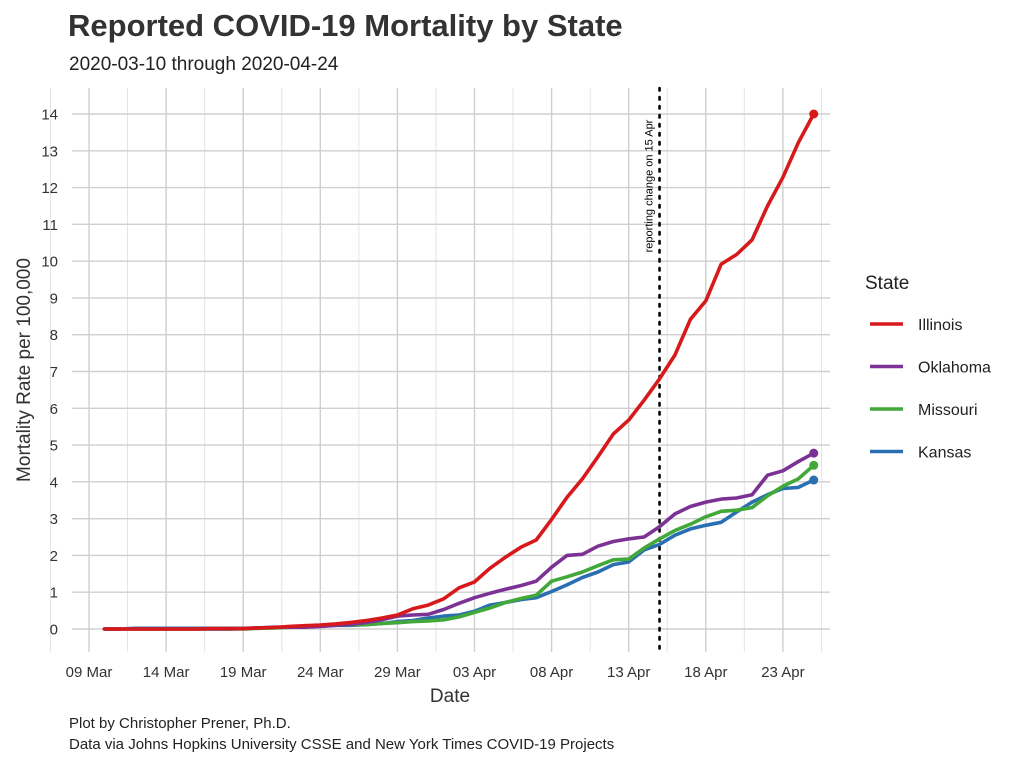 Image resolution: width=1024 pixels, height=768 pixels. What do you see at coordinates (24, 370) in the screenshot?
I see `y-axis-title: Mortality Rate per 100,000` at bounding box center [24, 370].